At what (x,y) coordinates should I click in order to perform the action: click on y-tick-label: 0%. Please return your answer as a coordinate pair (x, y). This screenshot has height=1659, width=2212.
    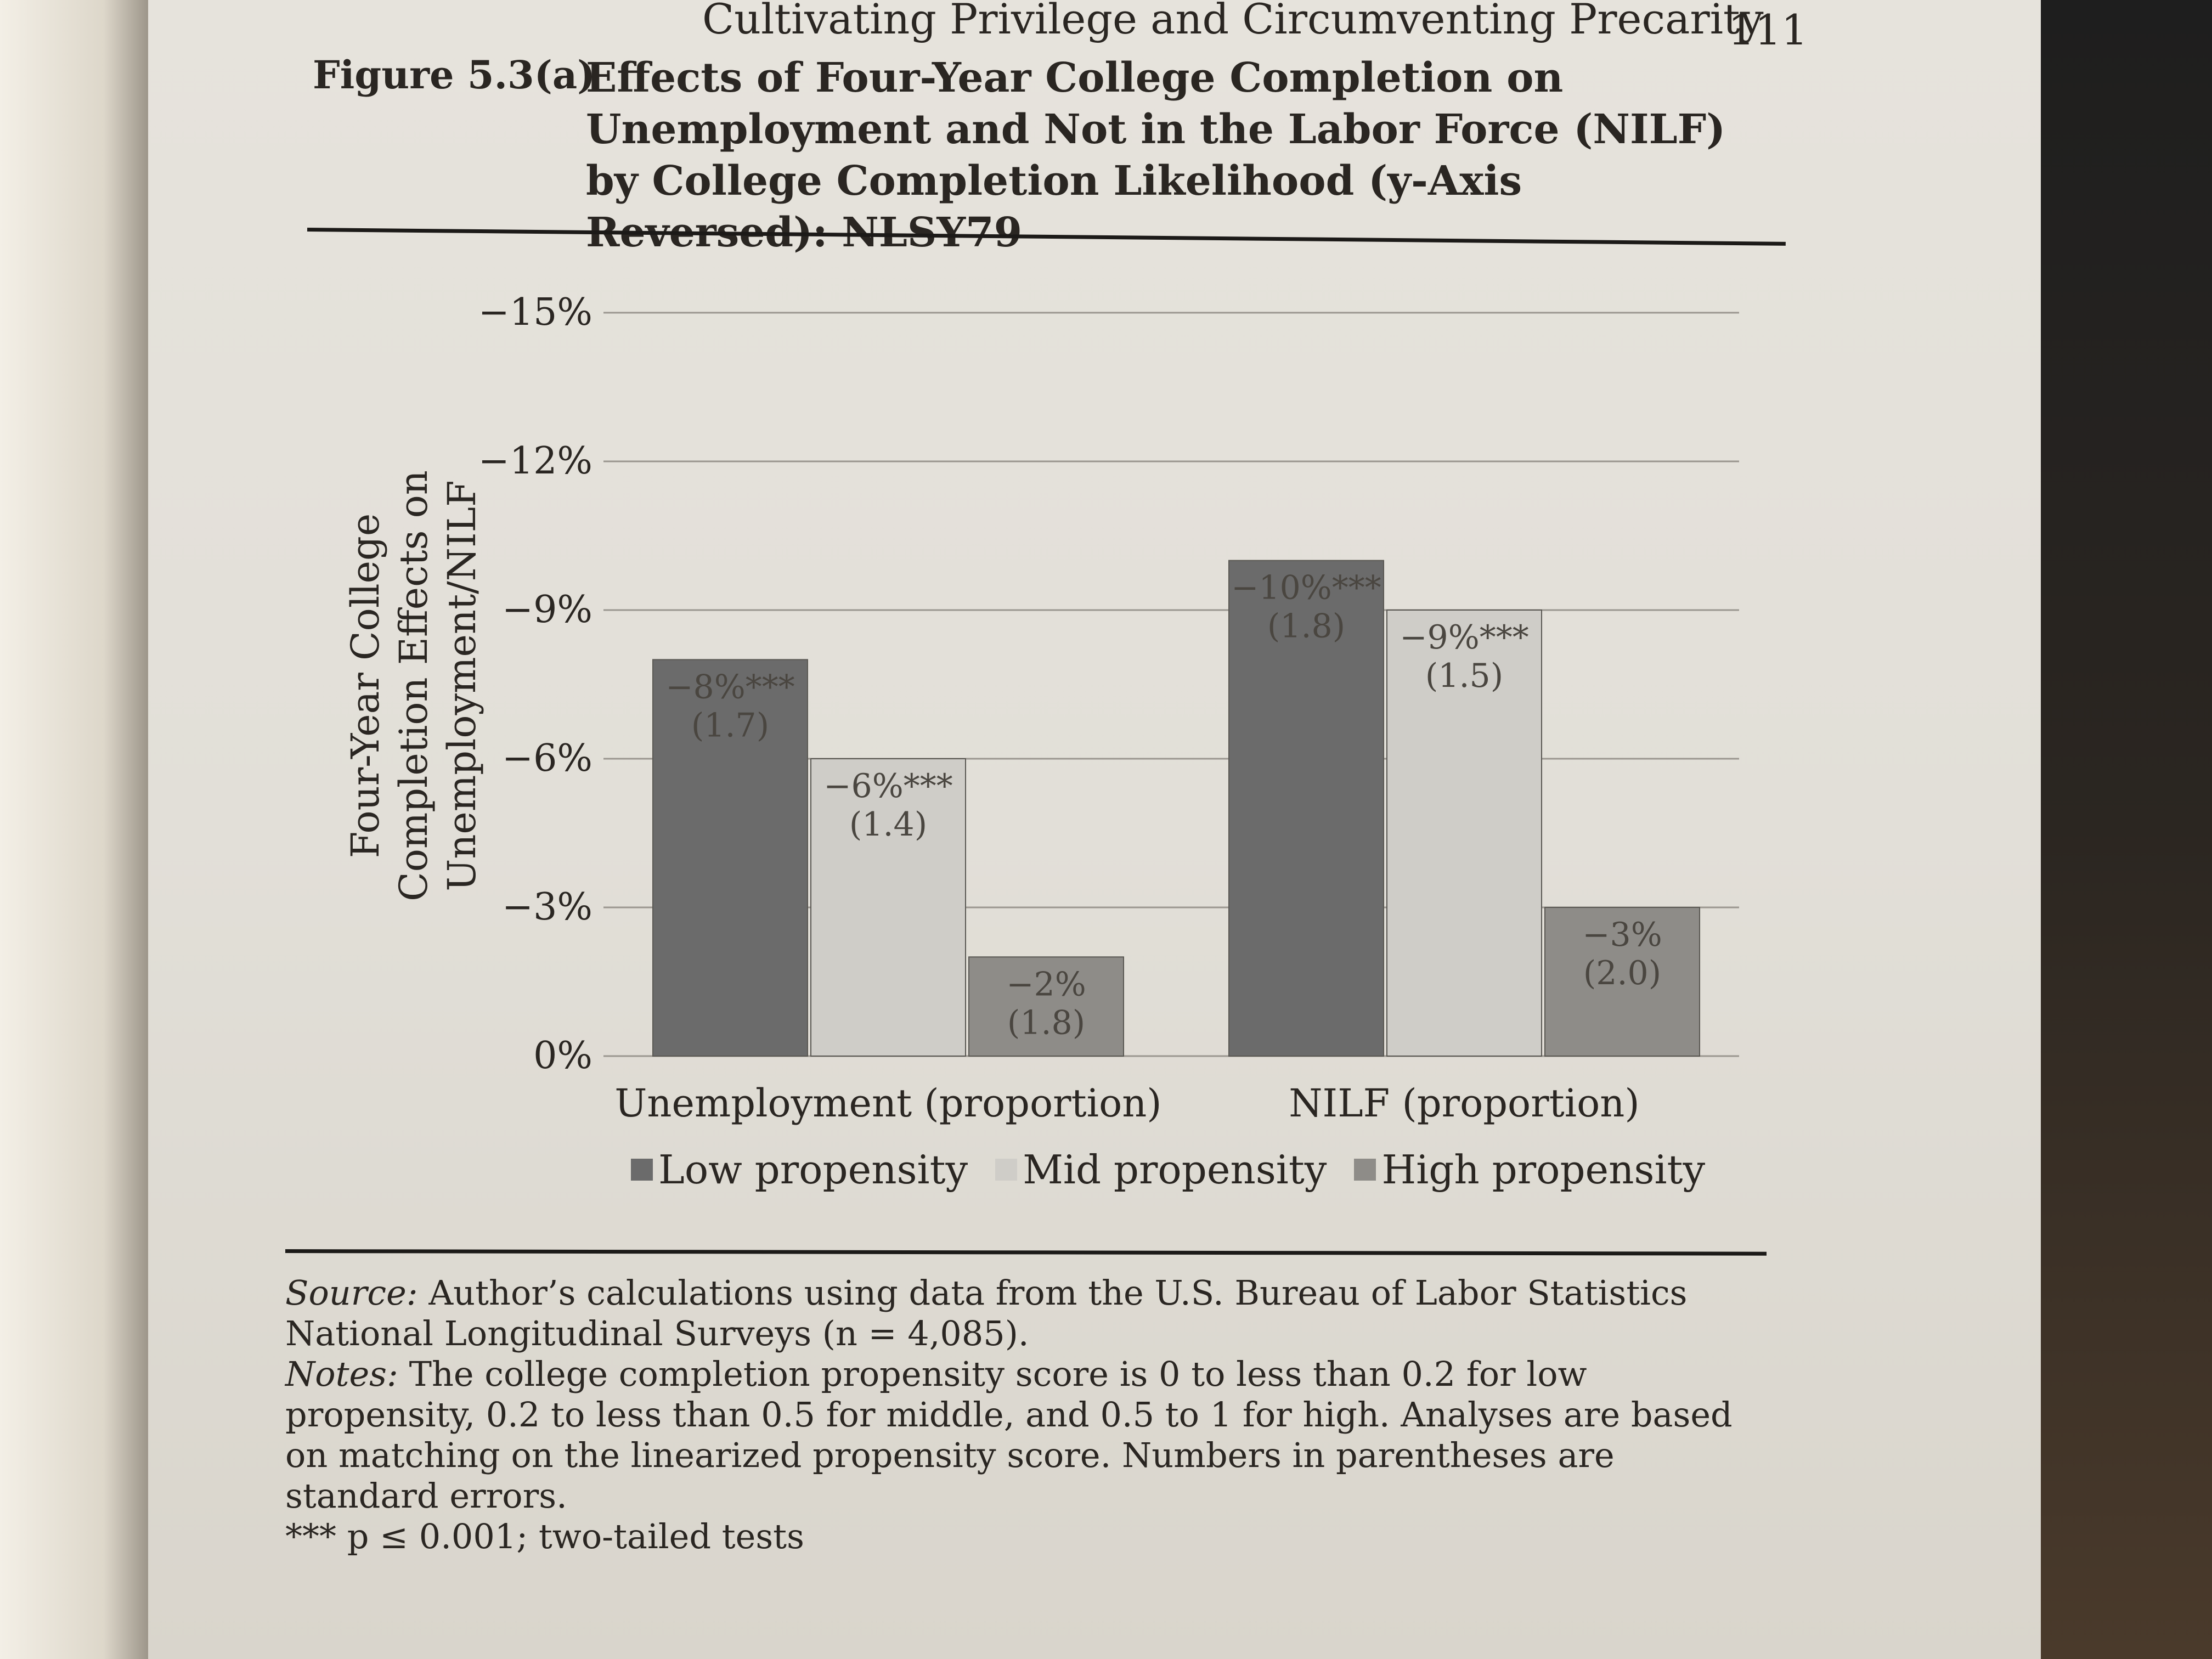
    Looking at the image, I should click on (562, 1055).